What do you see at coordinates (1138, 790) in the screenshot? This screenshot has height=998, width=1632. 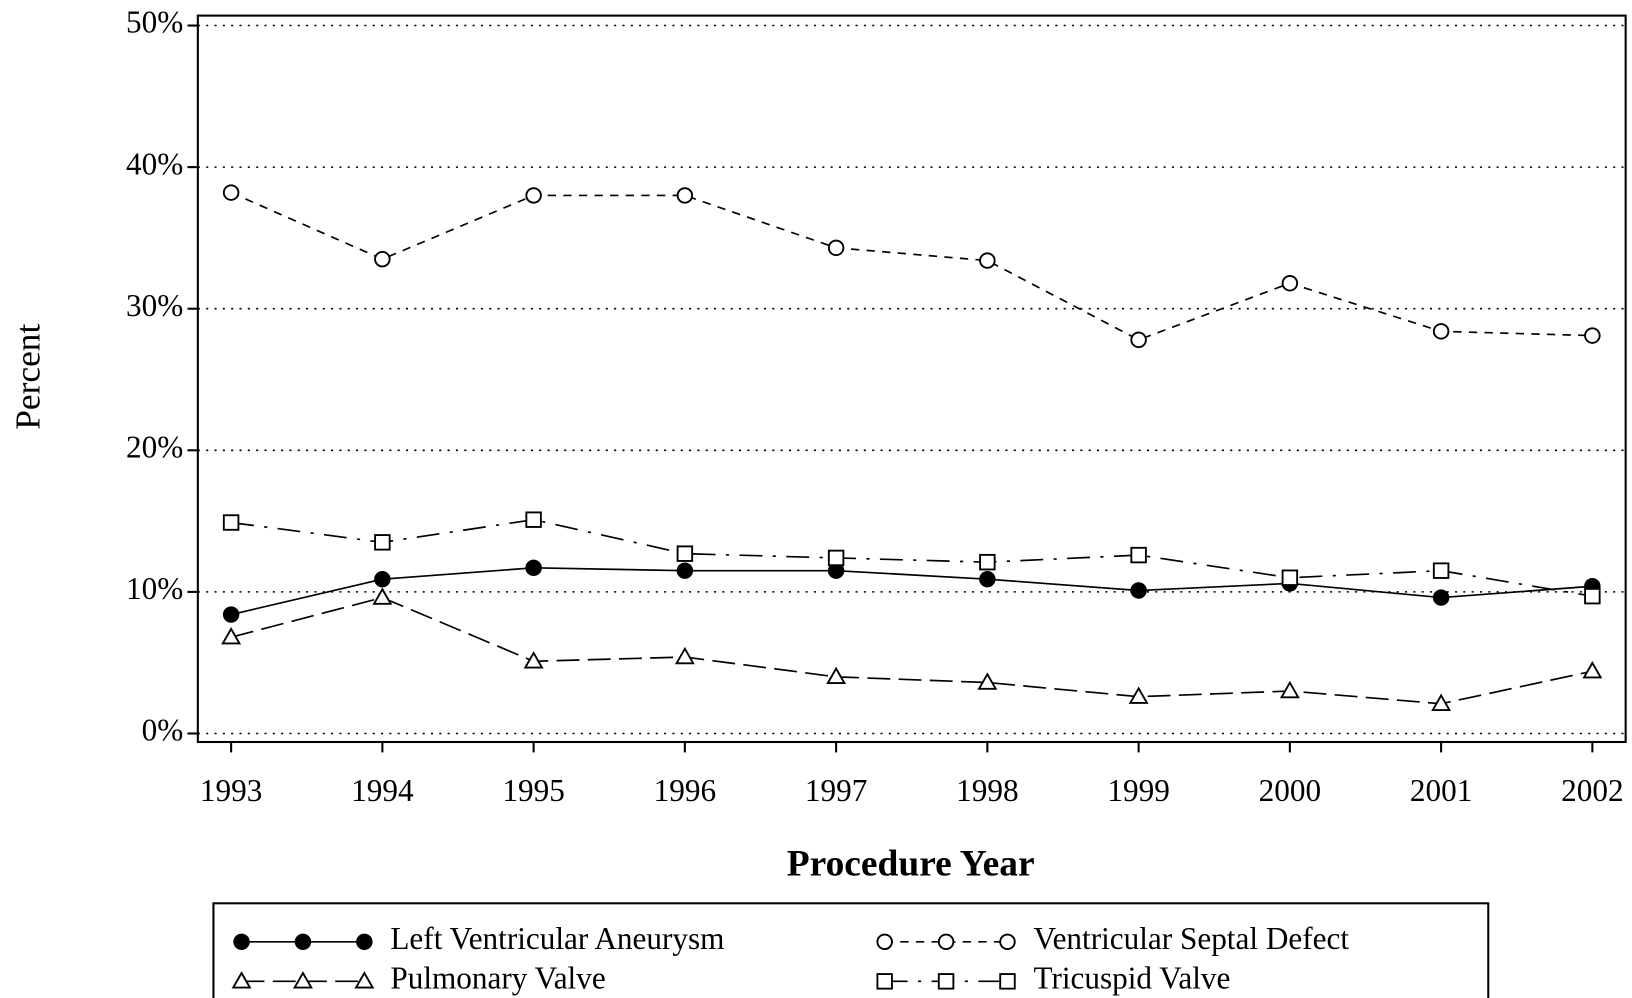 I see `x-tick-label: 1999` at bounding box center [1138, 790].